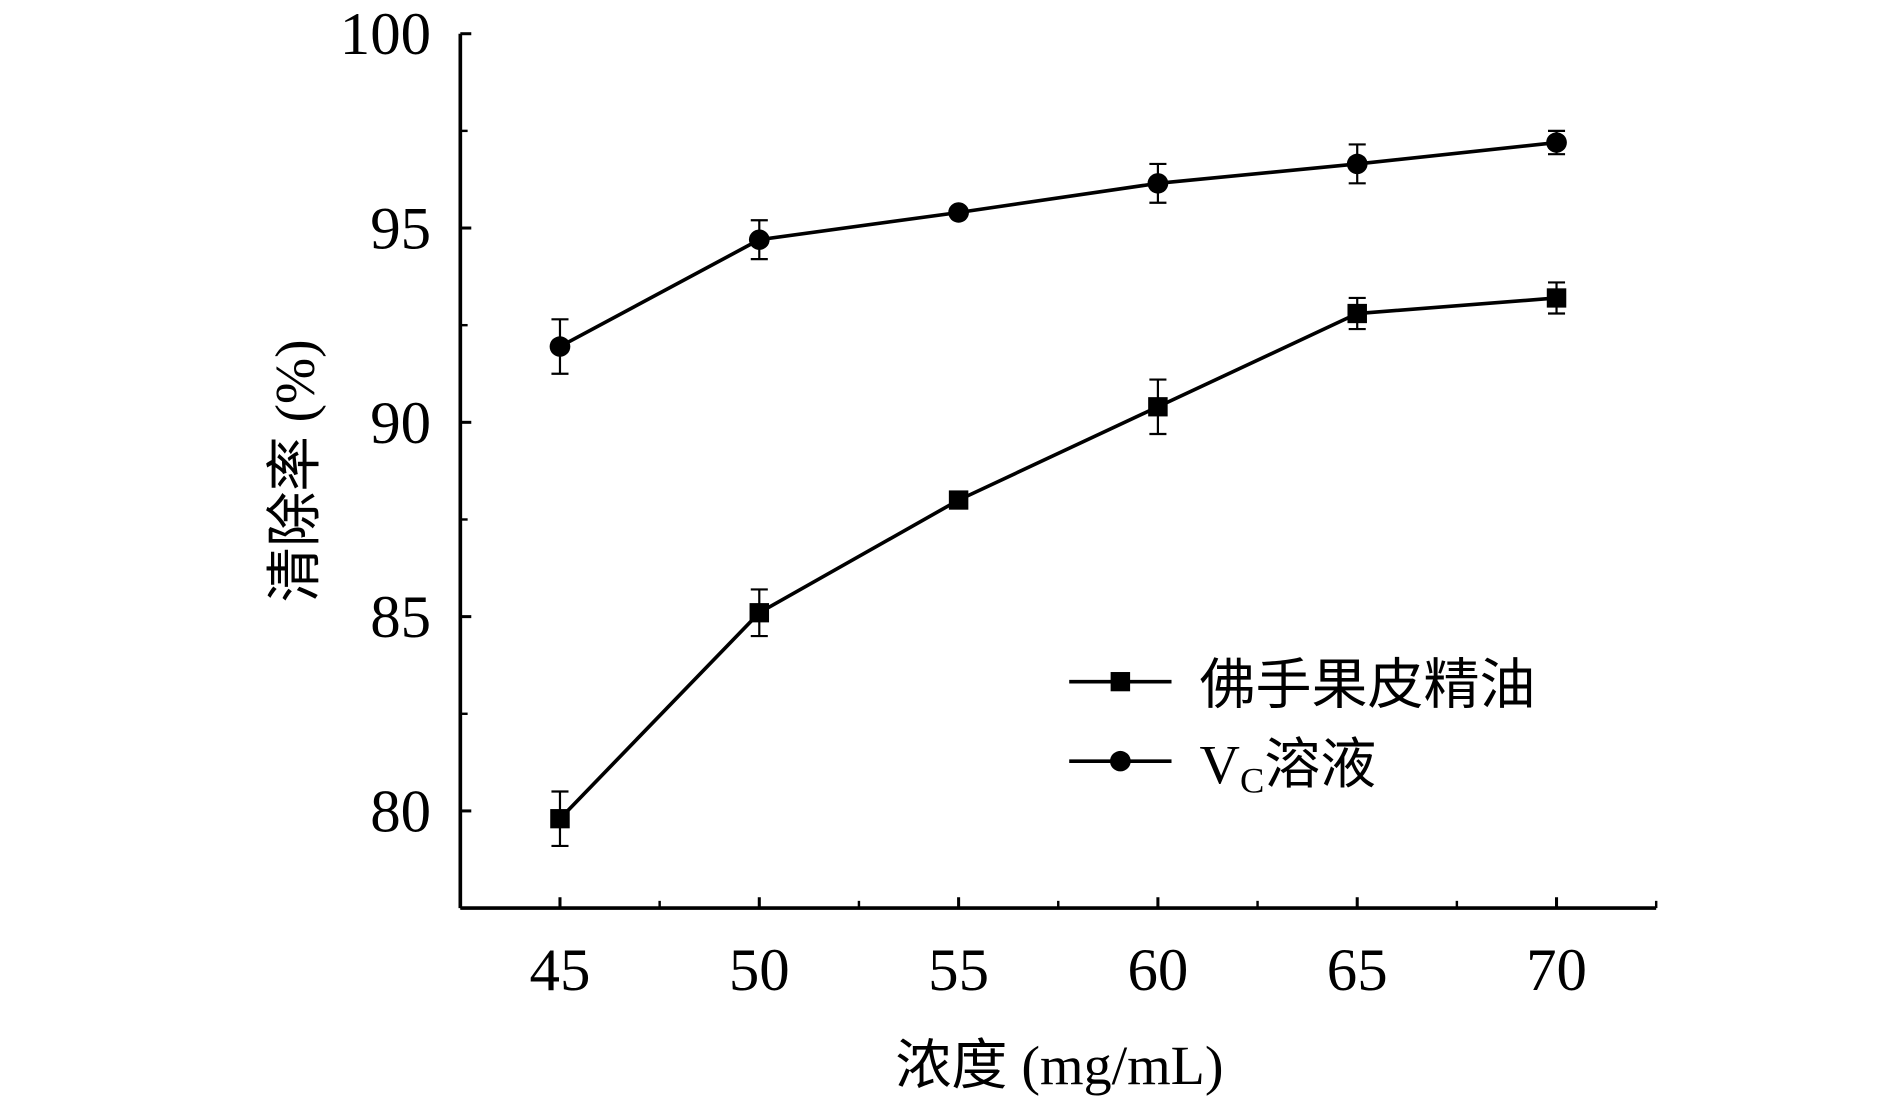 The width and height of the screenshot is (1890, 1108). What do you see at coordinates (1288, 767) in the screenshot?
I see `legend-label: VC溶液` at bounding box center [1288, 767].